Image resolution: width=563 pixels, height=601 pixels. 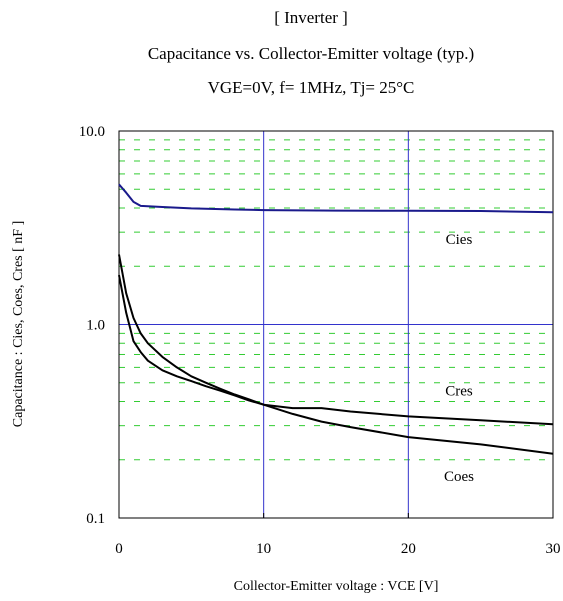 What do you see at coordinates (18, 324) in the screenshot?
I see `y-axis-label: Capacitance : Cies, Coes, Cres [ nF ]` at bounding box center [18, 324].